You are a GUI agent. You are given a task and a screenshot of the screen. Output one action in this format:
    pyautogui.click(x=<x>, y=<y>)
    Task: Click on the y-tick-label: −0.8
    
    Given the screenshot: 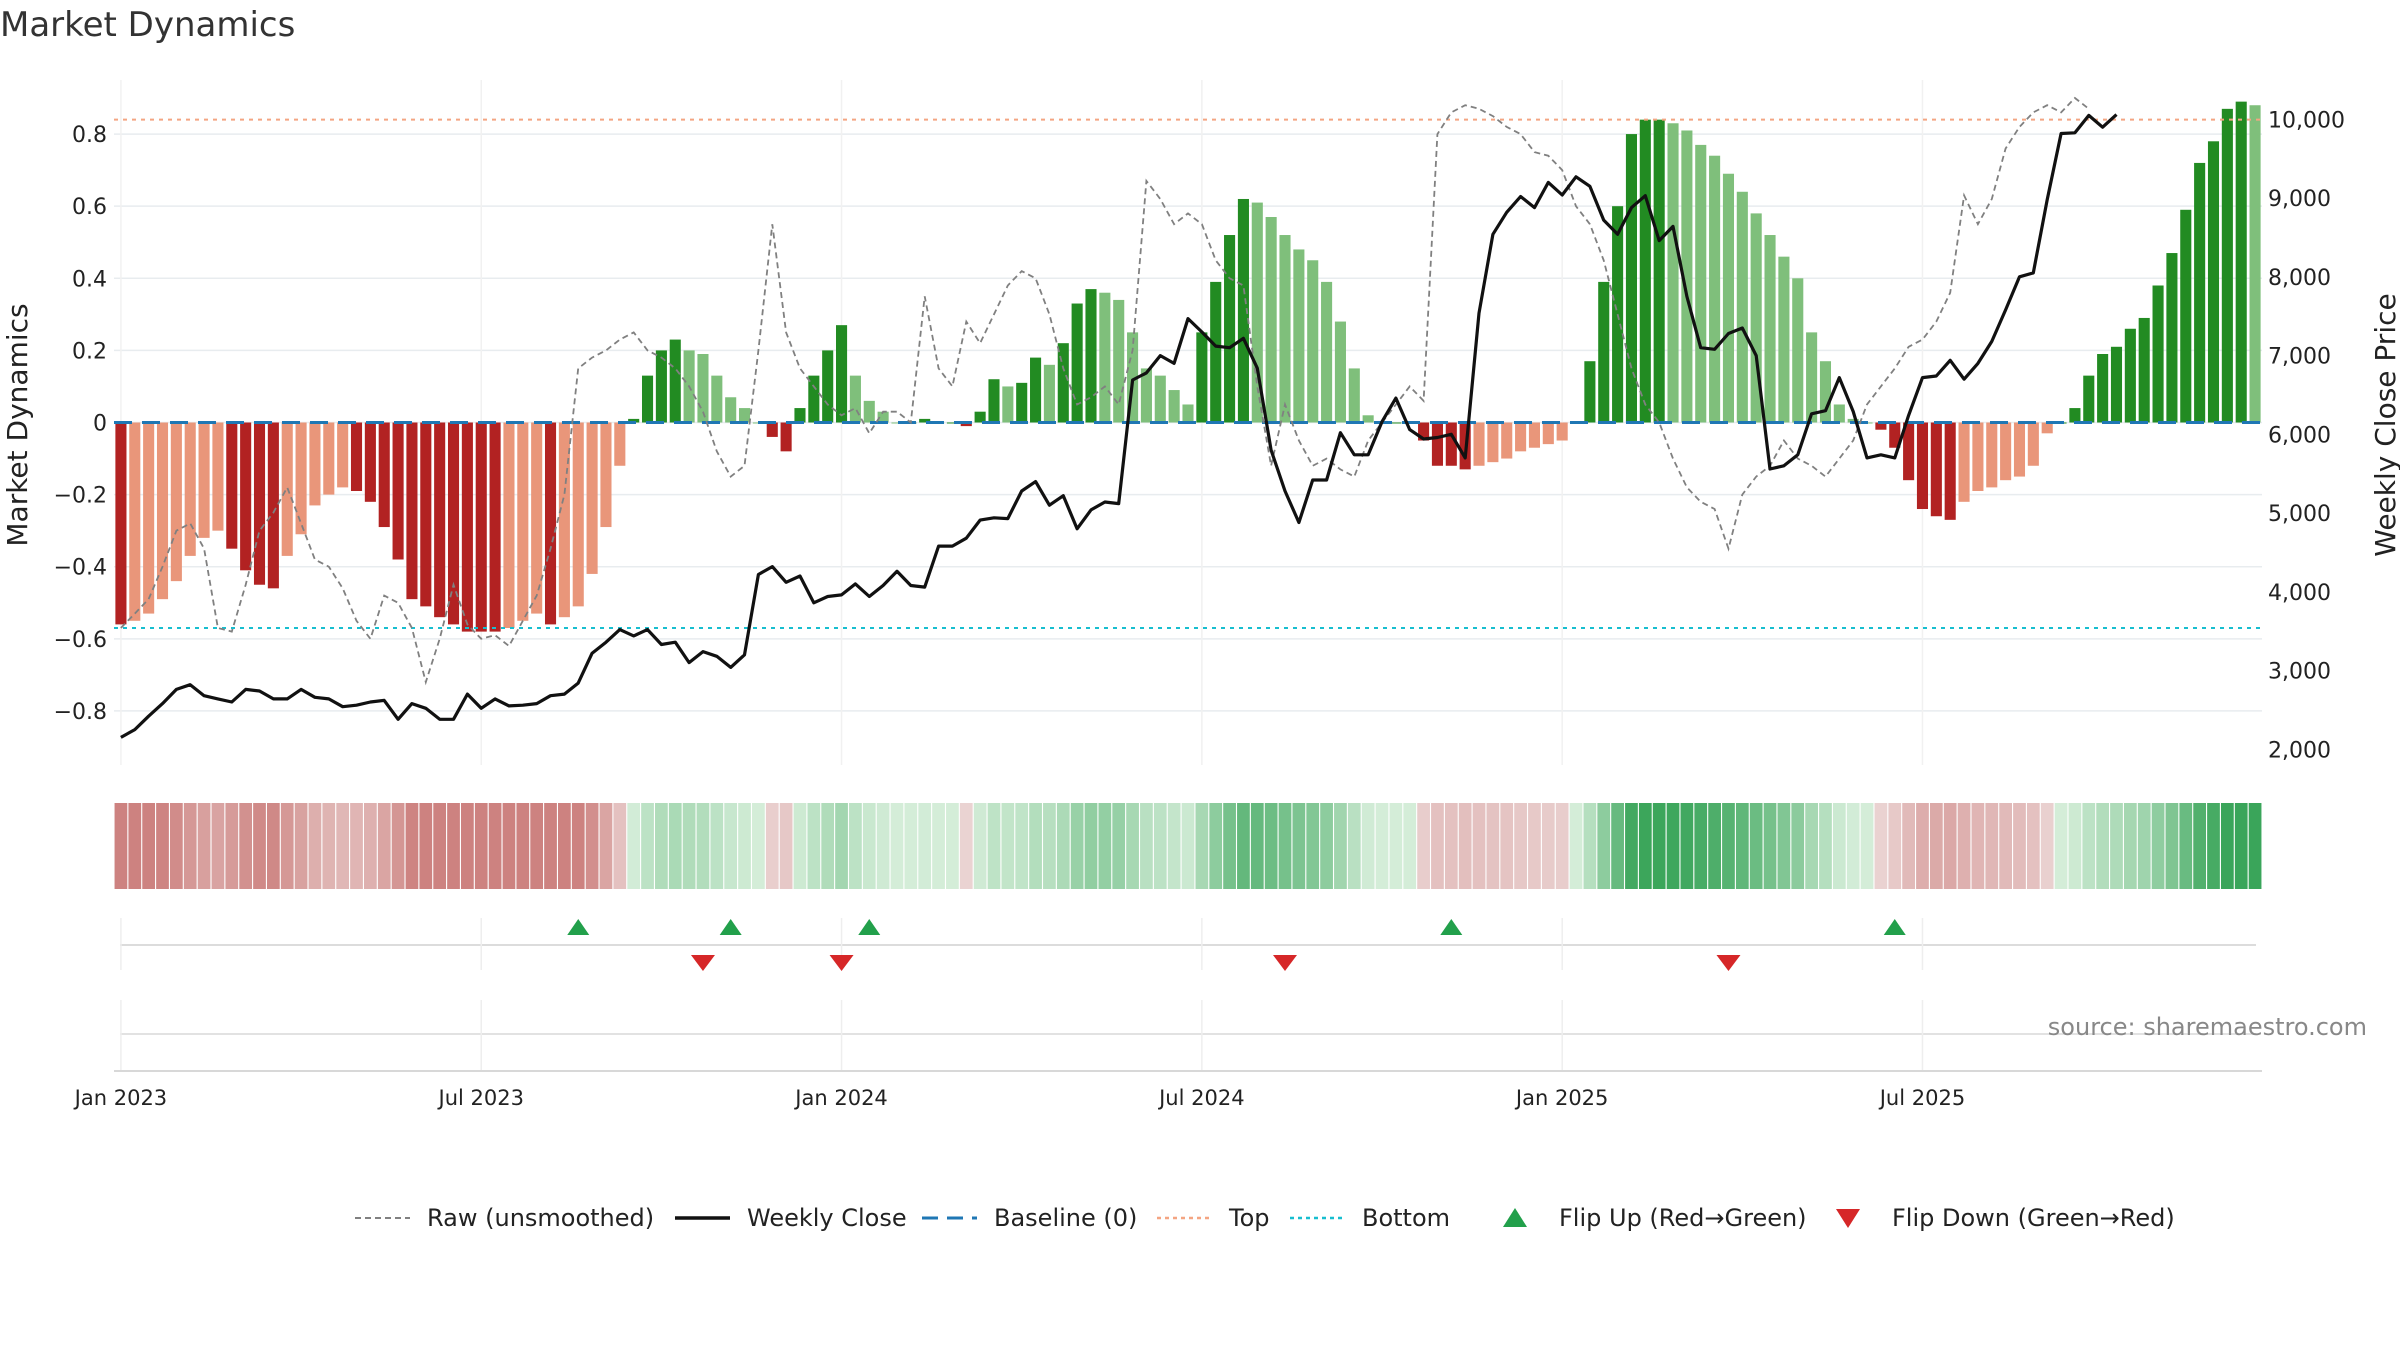 What is the action you would take?
    pyautogui.click(x=80, y=712)
    